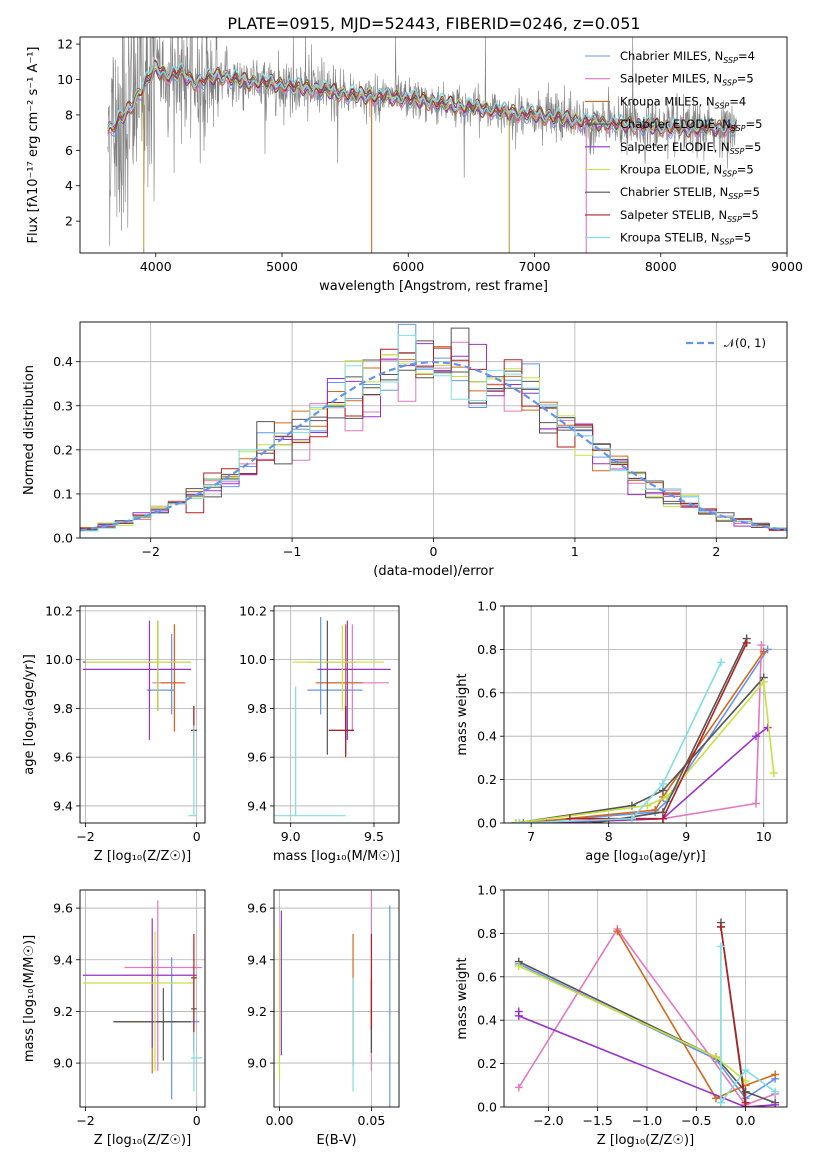 The image size is (819, 1170). Describe the element at coordinates (716, 551) in the screenshot. I see `x-tick-label: 2` at that location.